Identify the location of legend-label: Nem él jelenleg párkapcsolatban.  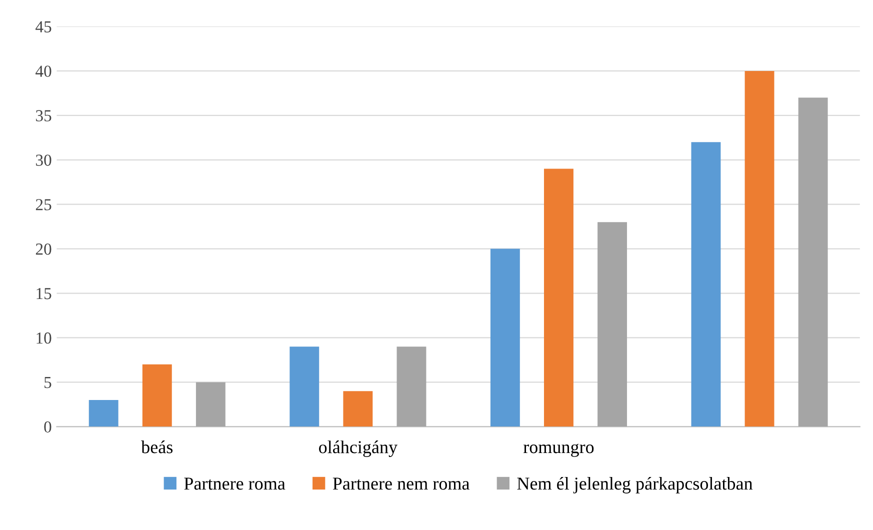
(635, 485).